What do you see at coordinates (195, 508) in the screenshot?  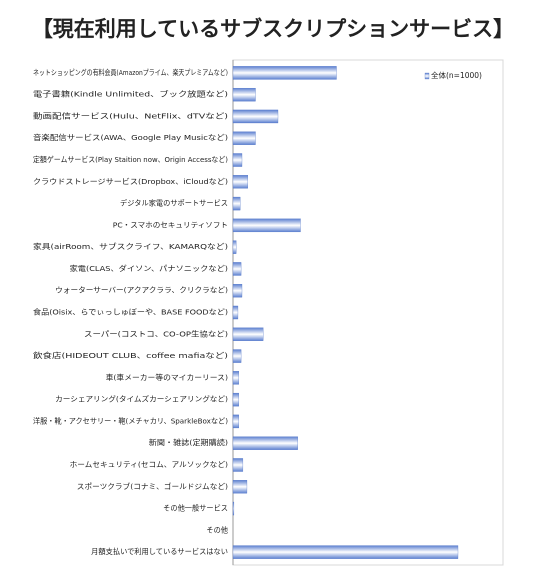 I see `y-tick-label: その他一般サービス` at bounding box center [195, 508].